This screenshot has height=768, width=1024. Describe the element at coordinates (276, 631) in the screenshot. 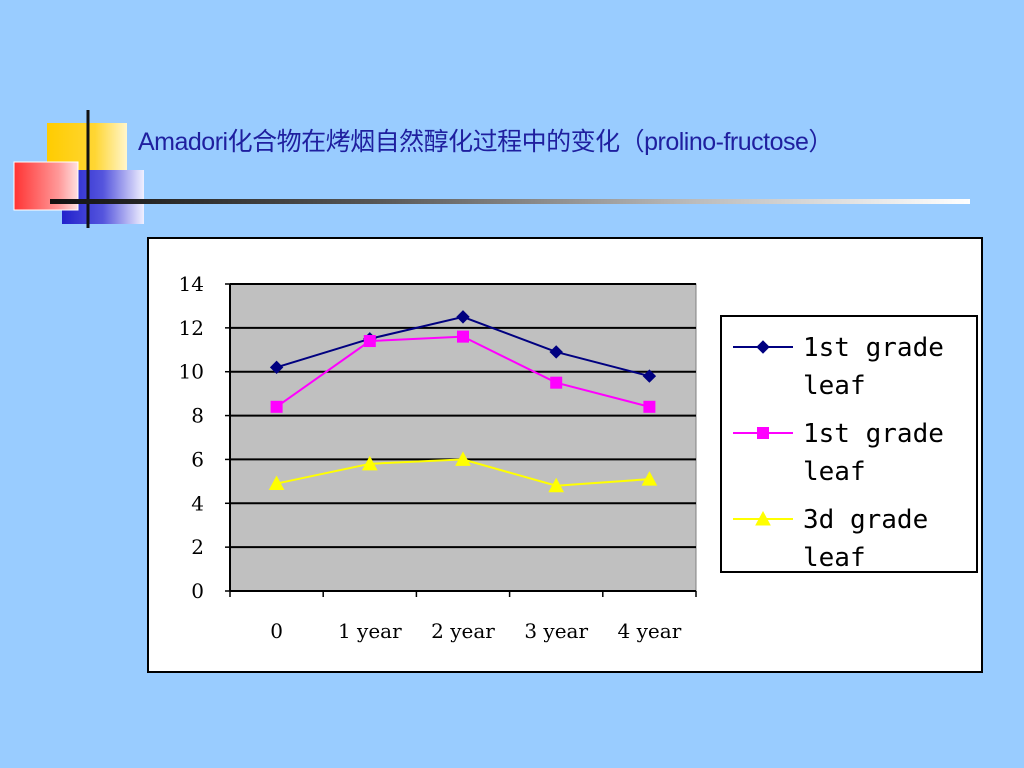

I see `x-tick-label: 0` at that location.